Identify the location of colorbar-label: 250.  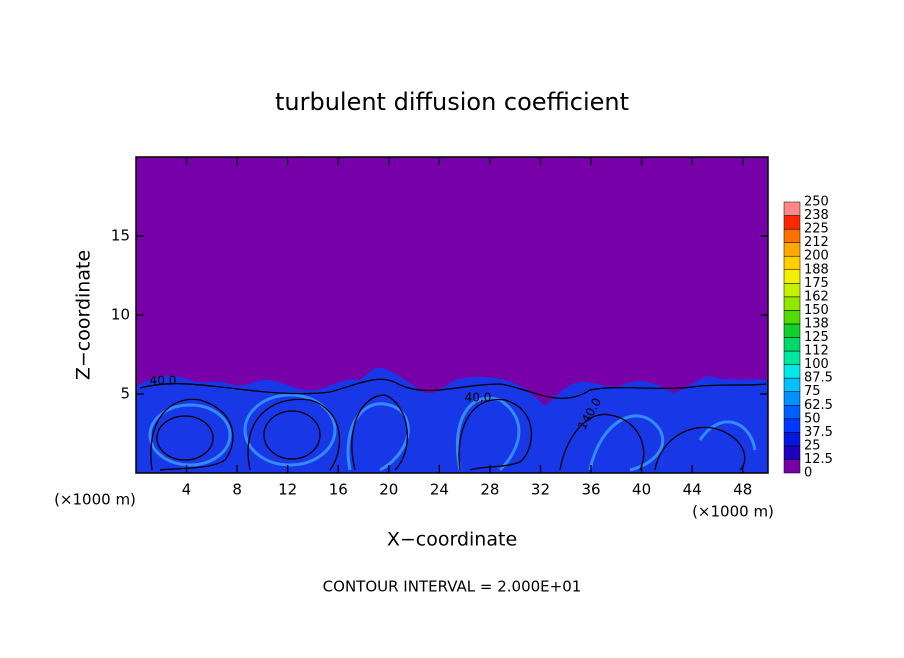
(816, 202).